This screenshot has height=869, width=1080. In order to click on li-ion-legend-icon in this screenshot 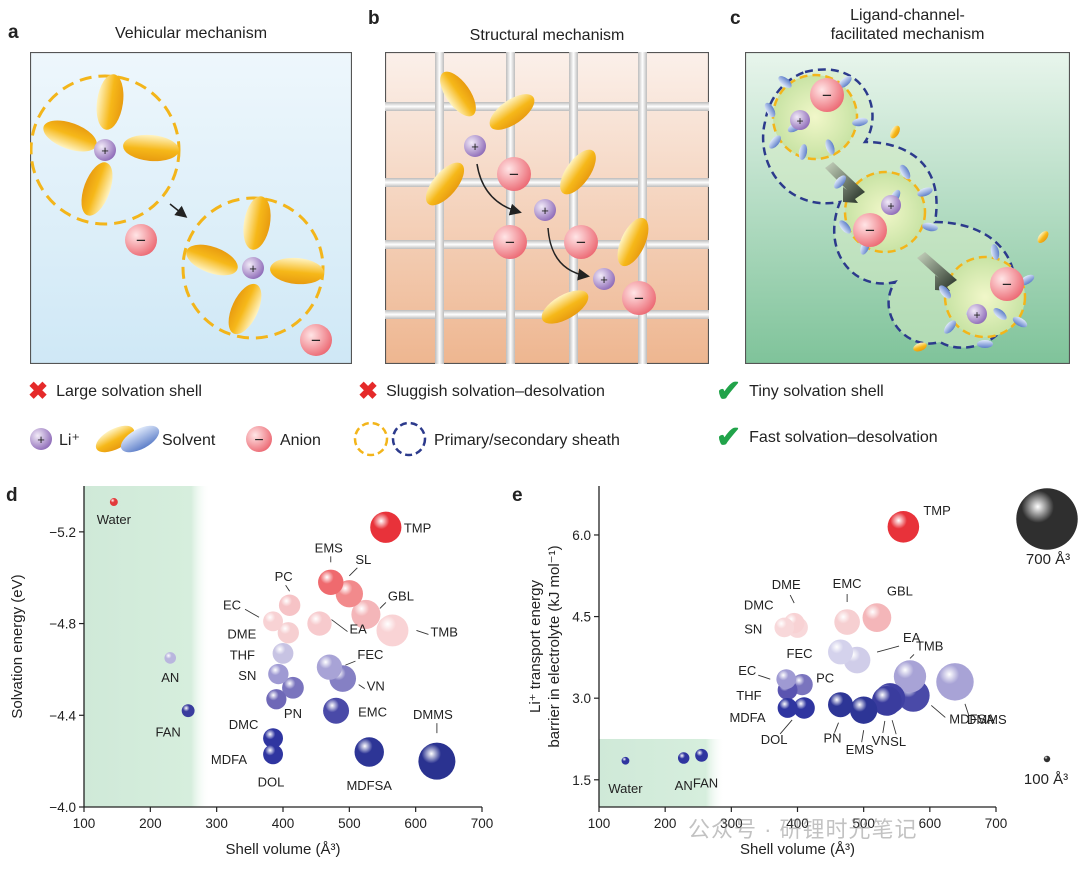, I will do `click(41, 439)`.